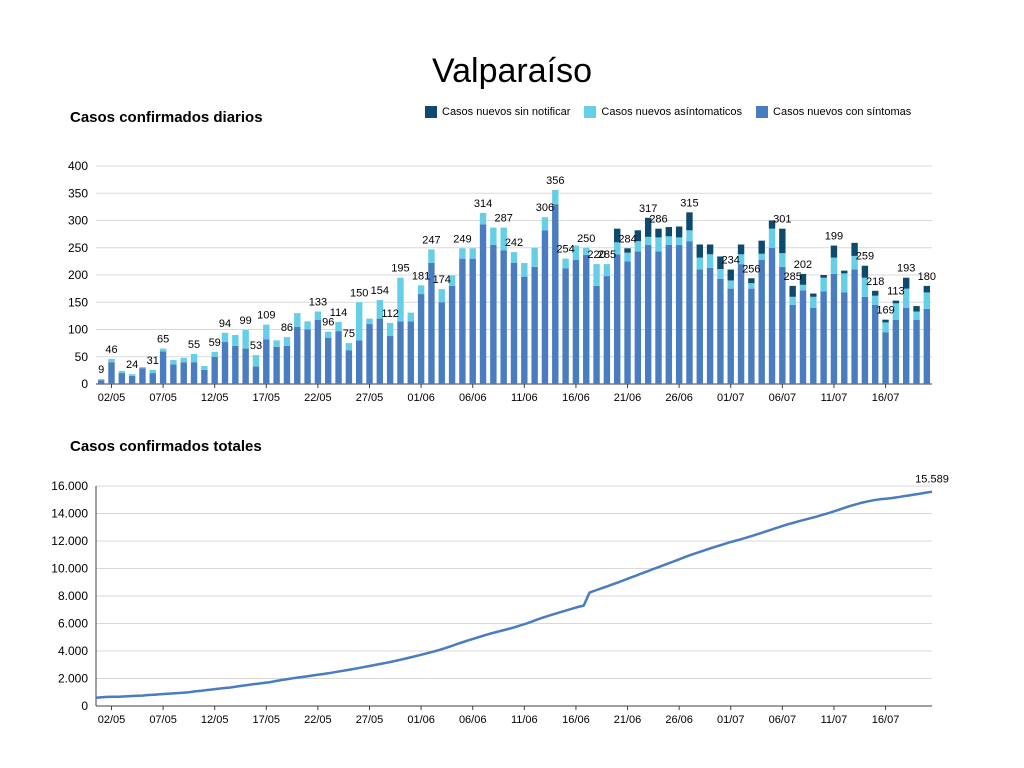 The height and width of the screenshot is (768, 1024). What do you see at coordinates (287, 328) in the screenshot?
I see `bar-data-label: 86` at bounding box center [287, 328].